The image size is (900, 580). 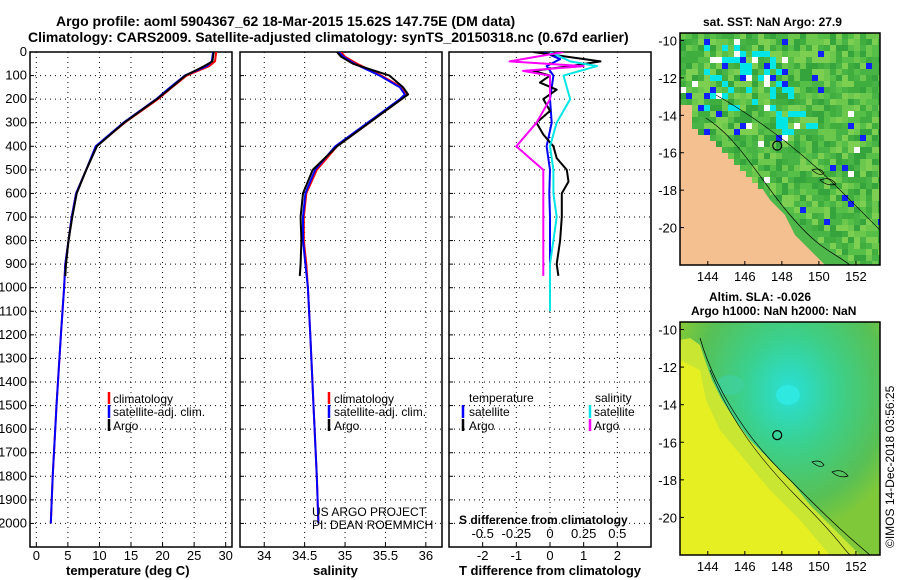 I want to click on sla-map-title-2: Argo h1000: NaN h2000: NaN, so click(x=773, y=311).